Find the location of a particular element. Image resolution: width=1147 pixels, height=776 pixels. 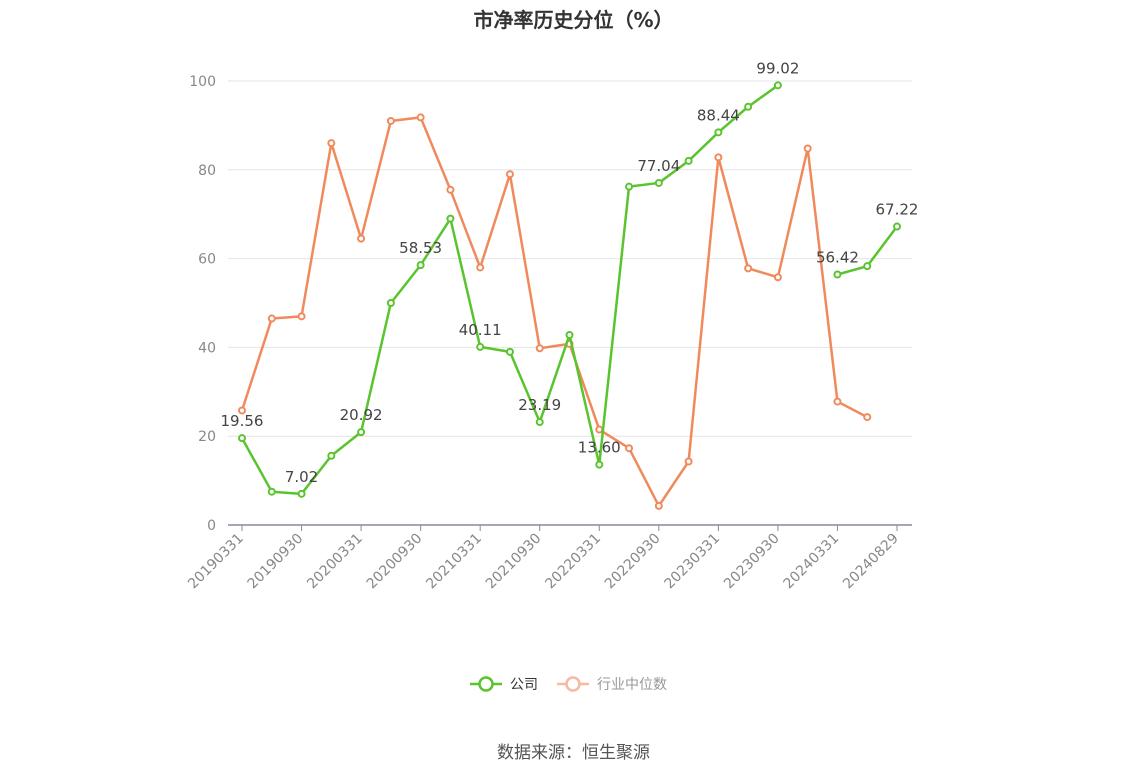

x-tick-label: 20190930 is located at coordinates (276, 562).